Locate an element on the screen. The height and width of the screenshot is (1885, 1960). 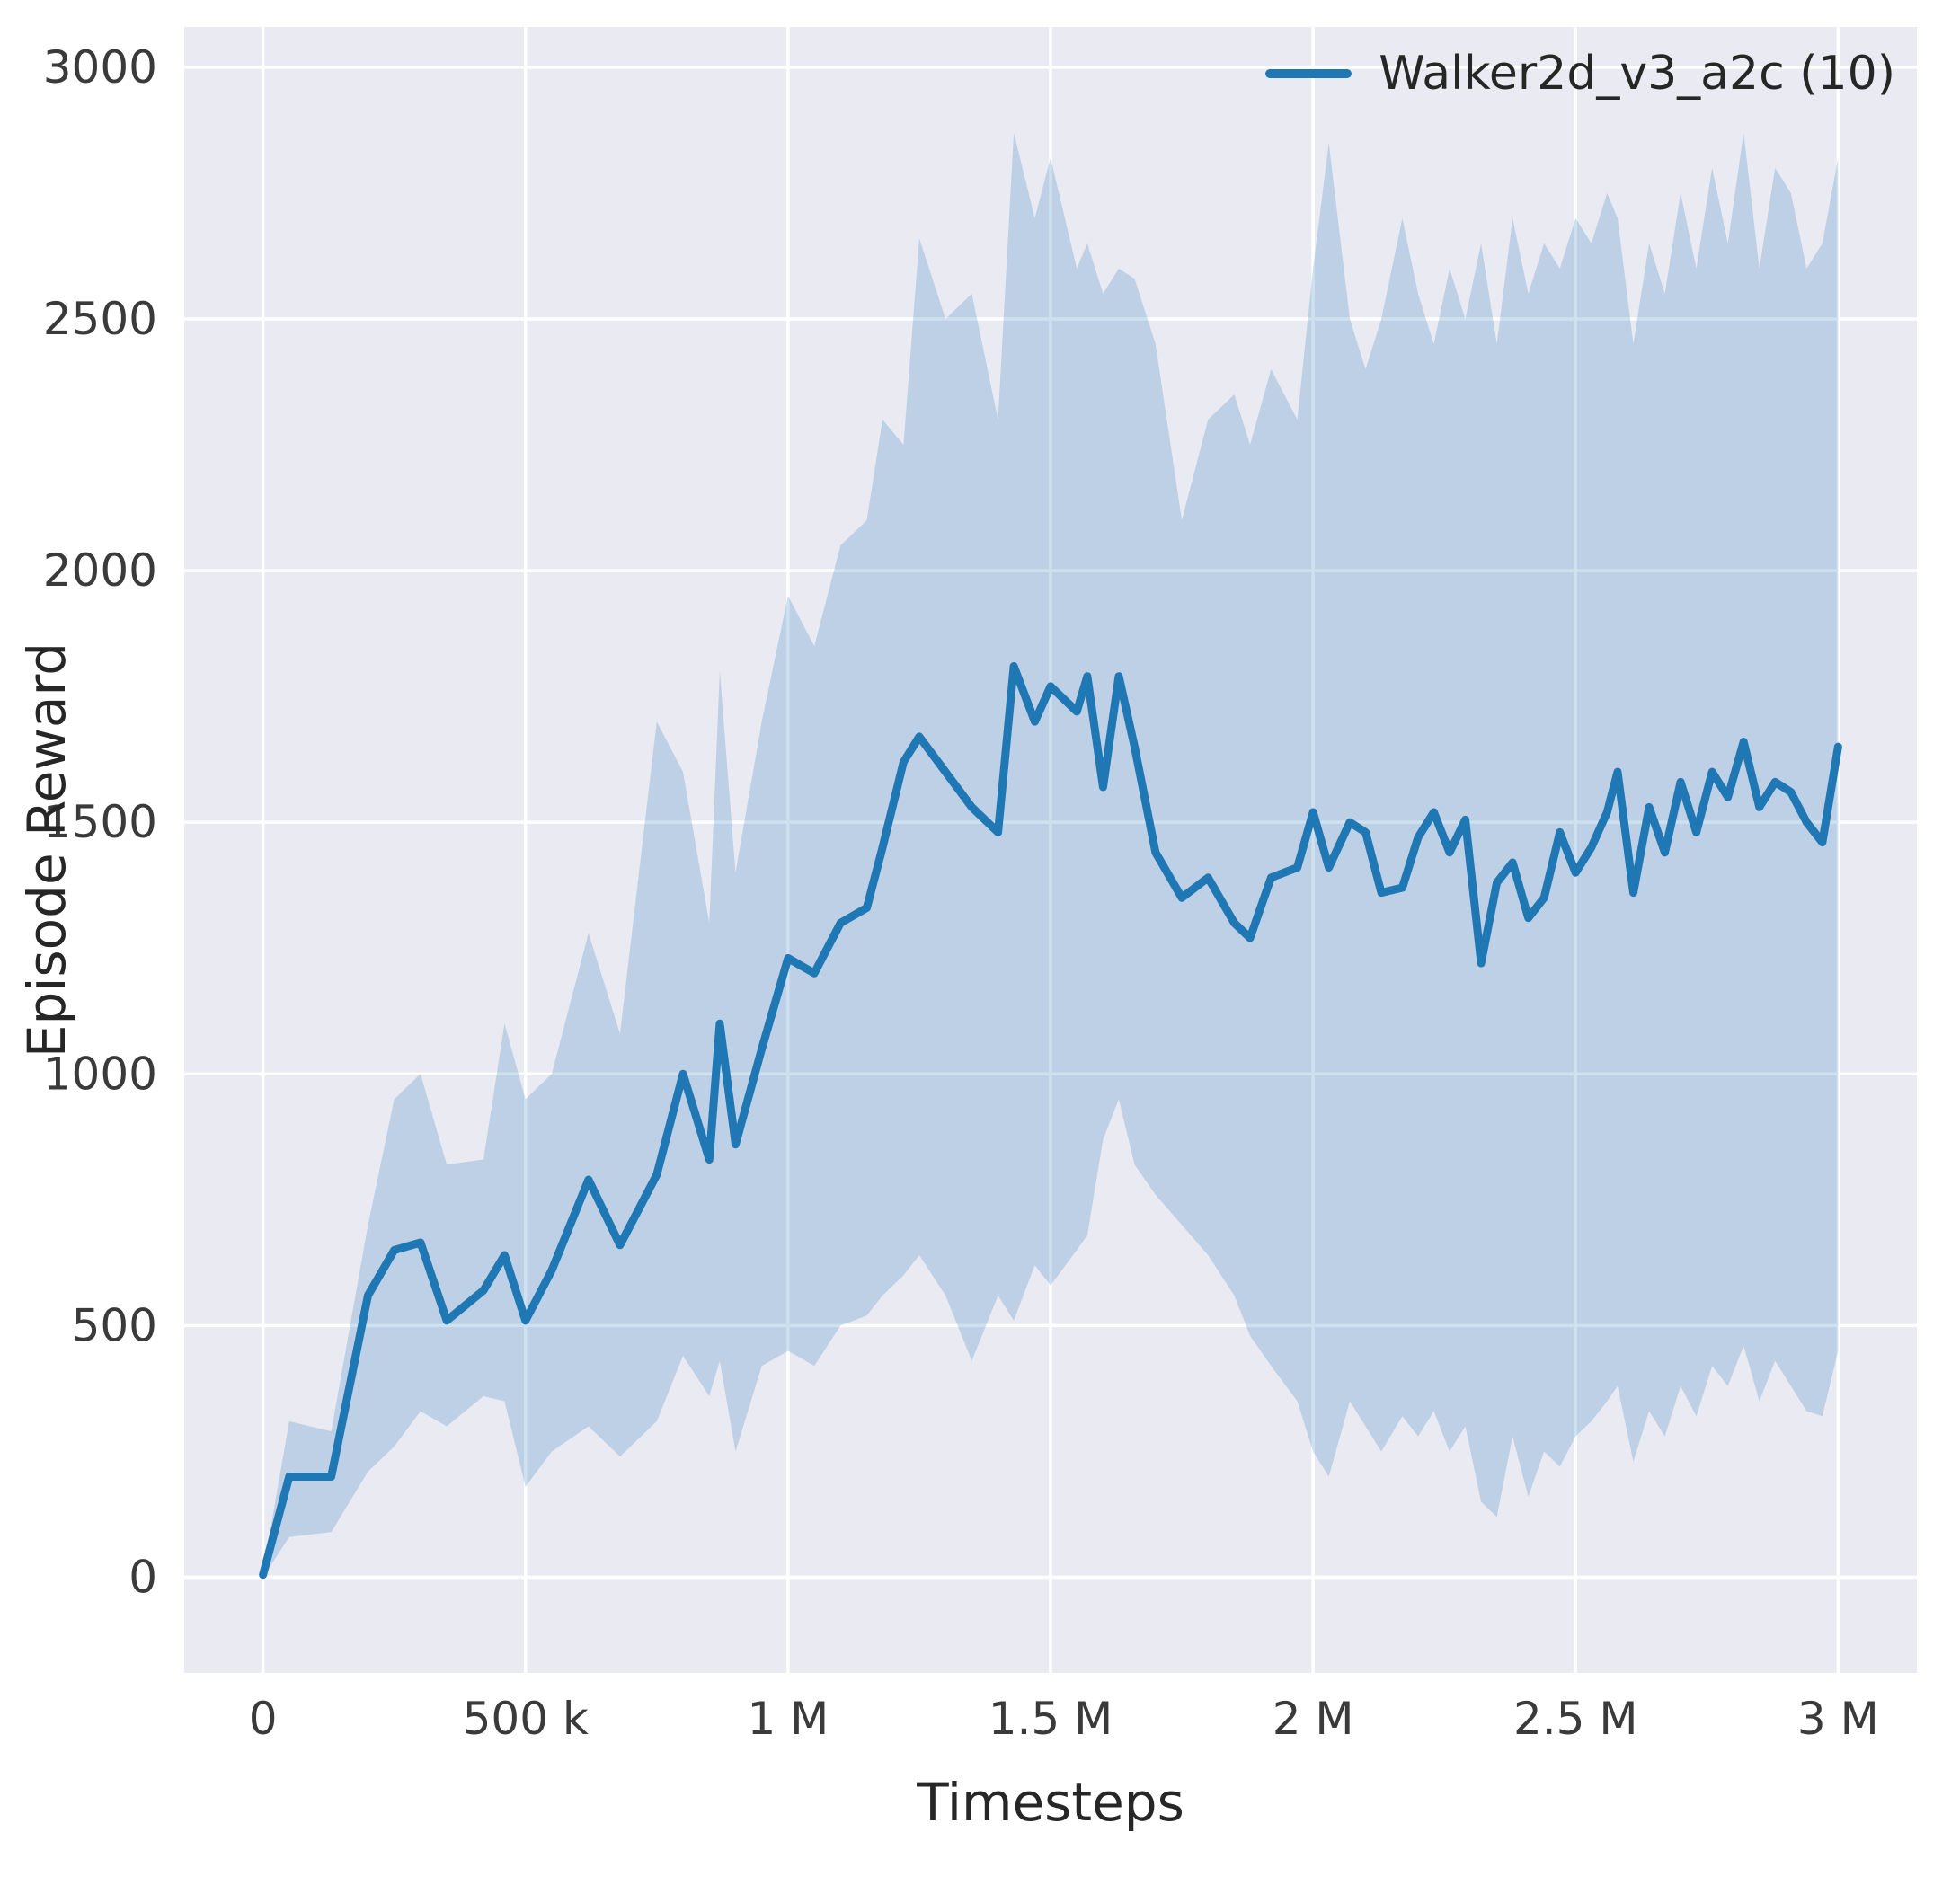
x-tick-label: 0 is located at coordinates (264, 1719).